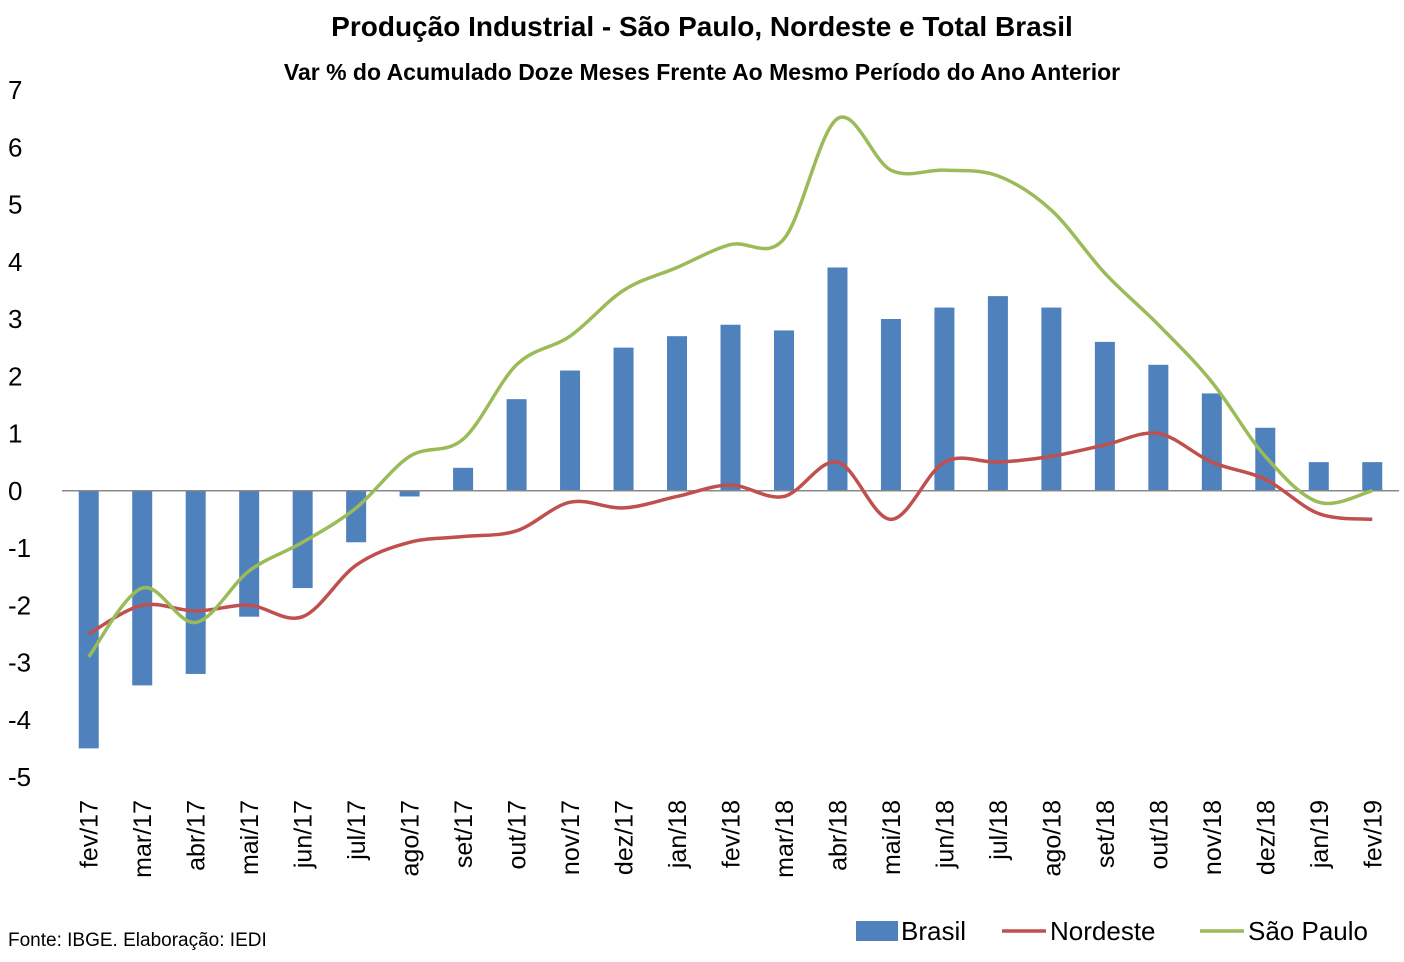 This screenshot has width=1404, height=962. I want to click on x-tick-label: fev/18, so click(732, 834).